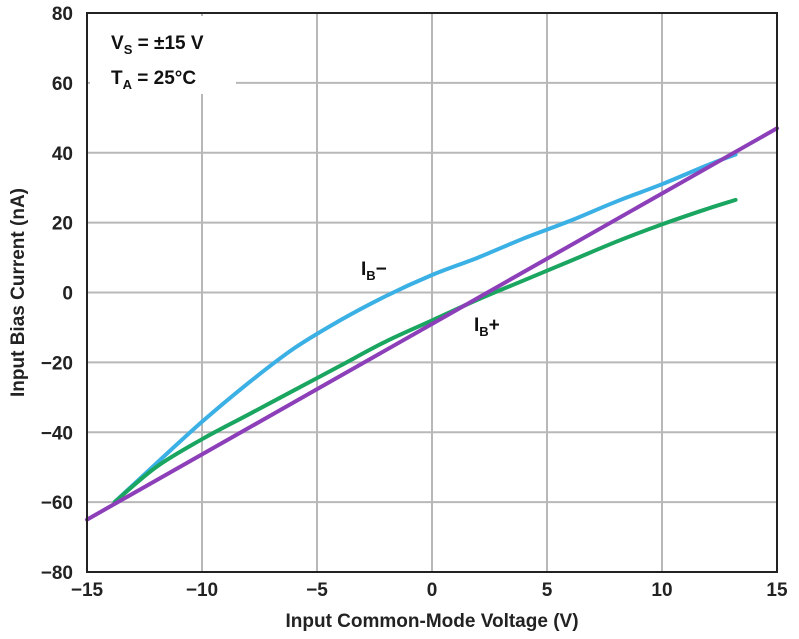  Describe the element at coordinates (153, 80) in the screenshot. I see `ambient-temperature-label: TA = 25°C` at that location.